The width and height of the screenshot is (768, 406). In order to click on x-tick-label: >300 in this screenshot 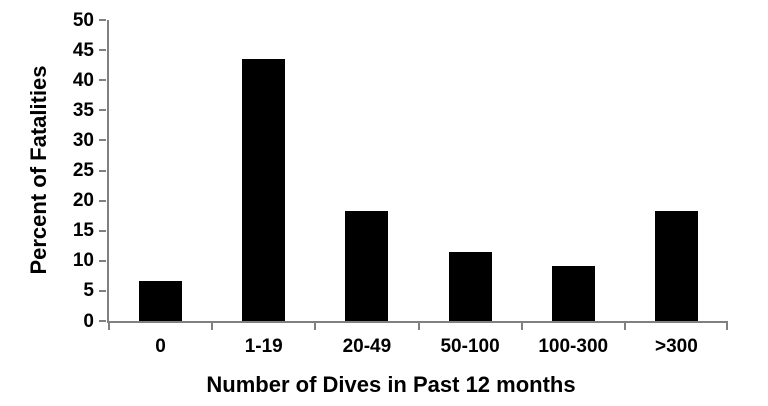, I will do `click(676, 346)`.